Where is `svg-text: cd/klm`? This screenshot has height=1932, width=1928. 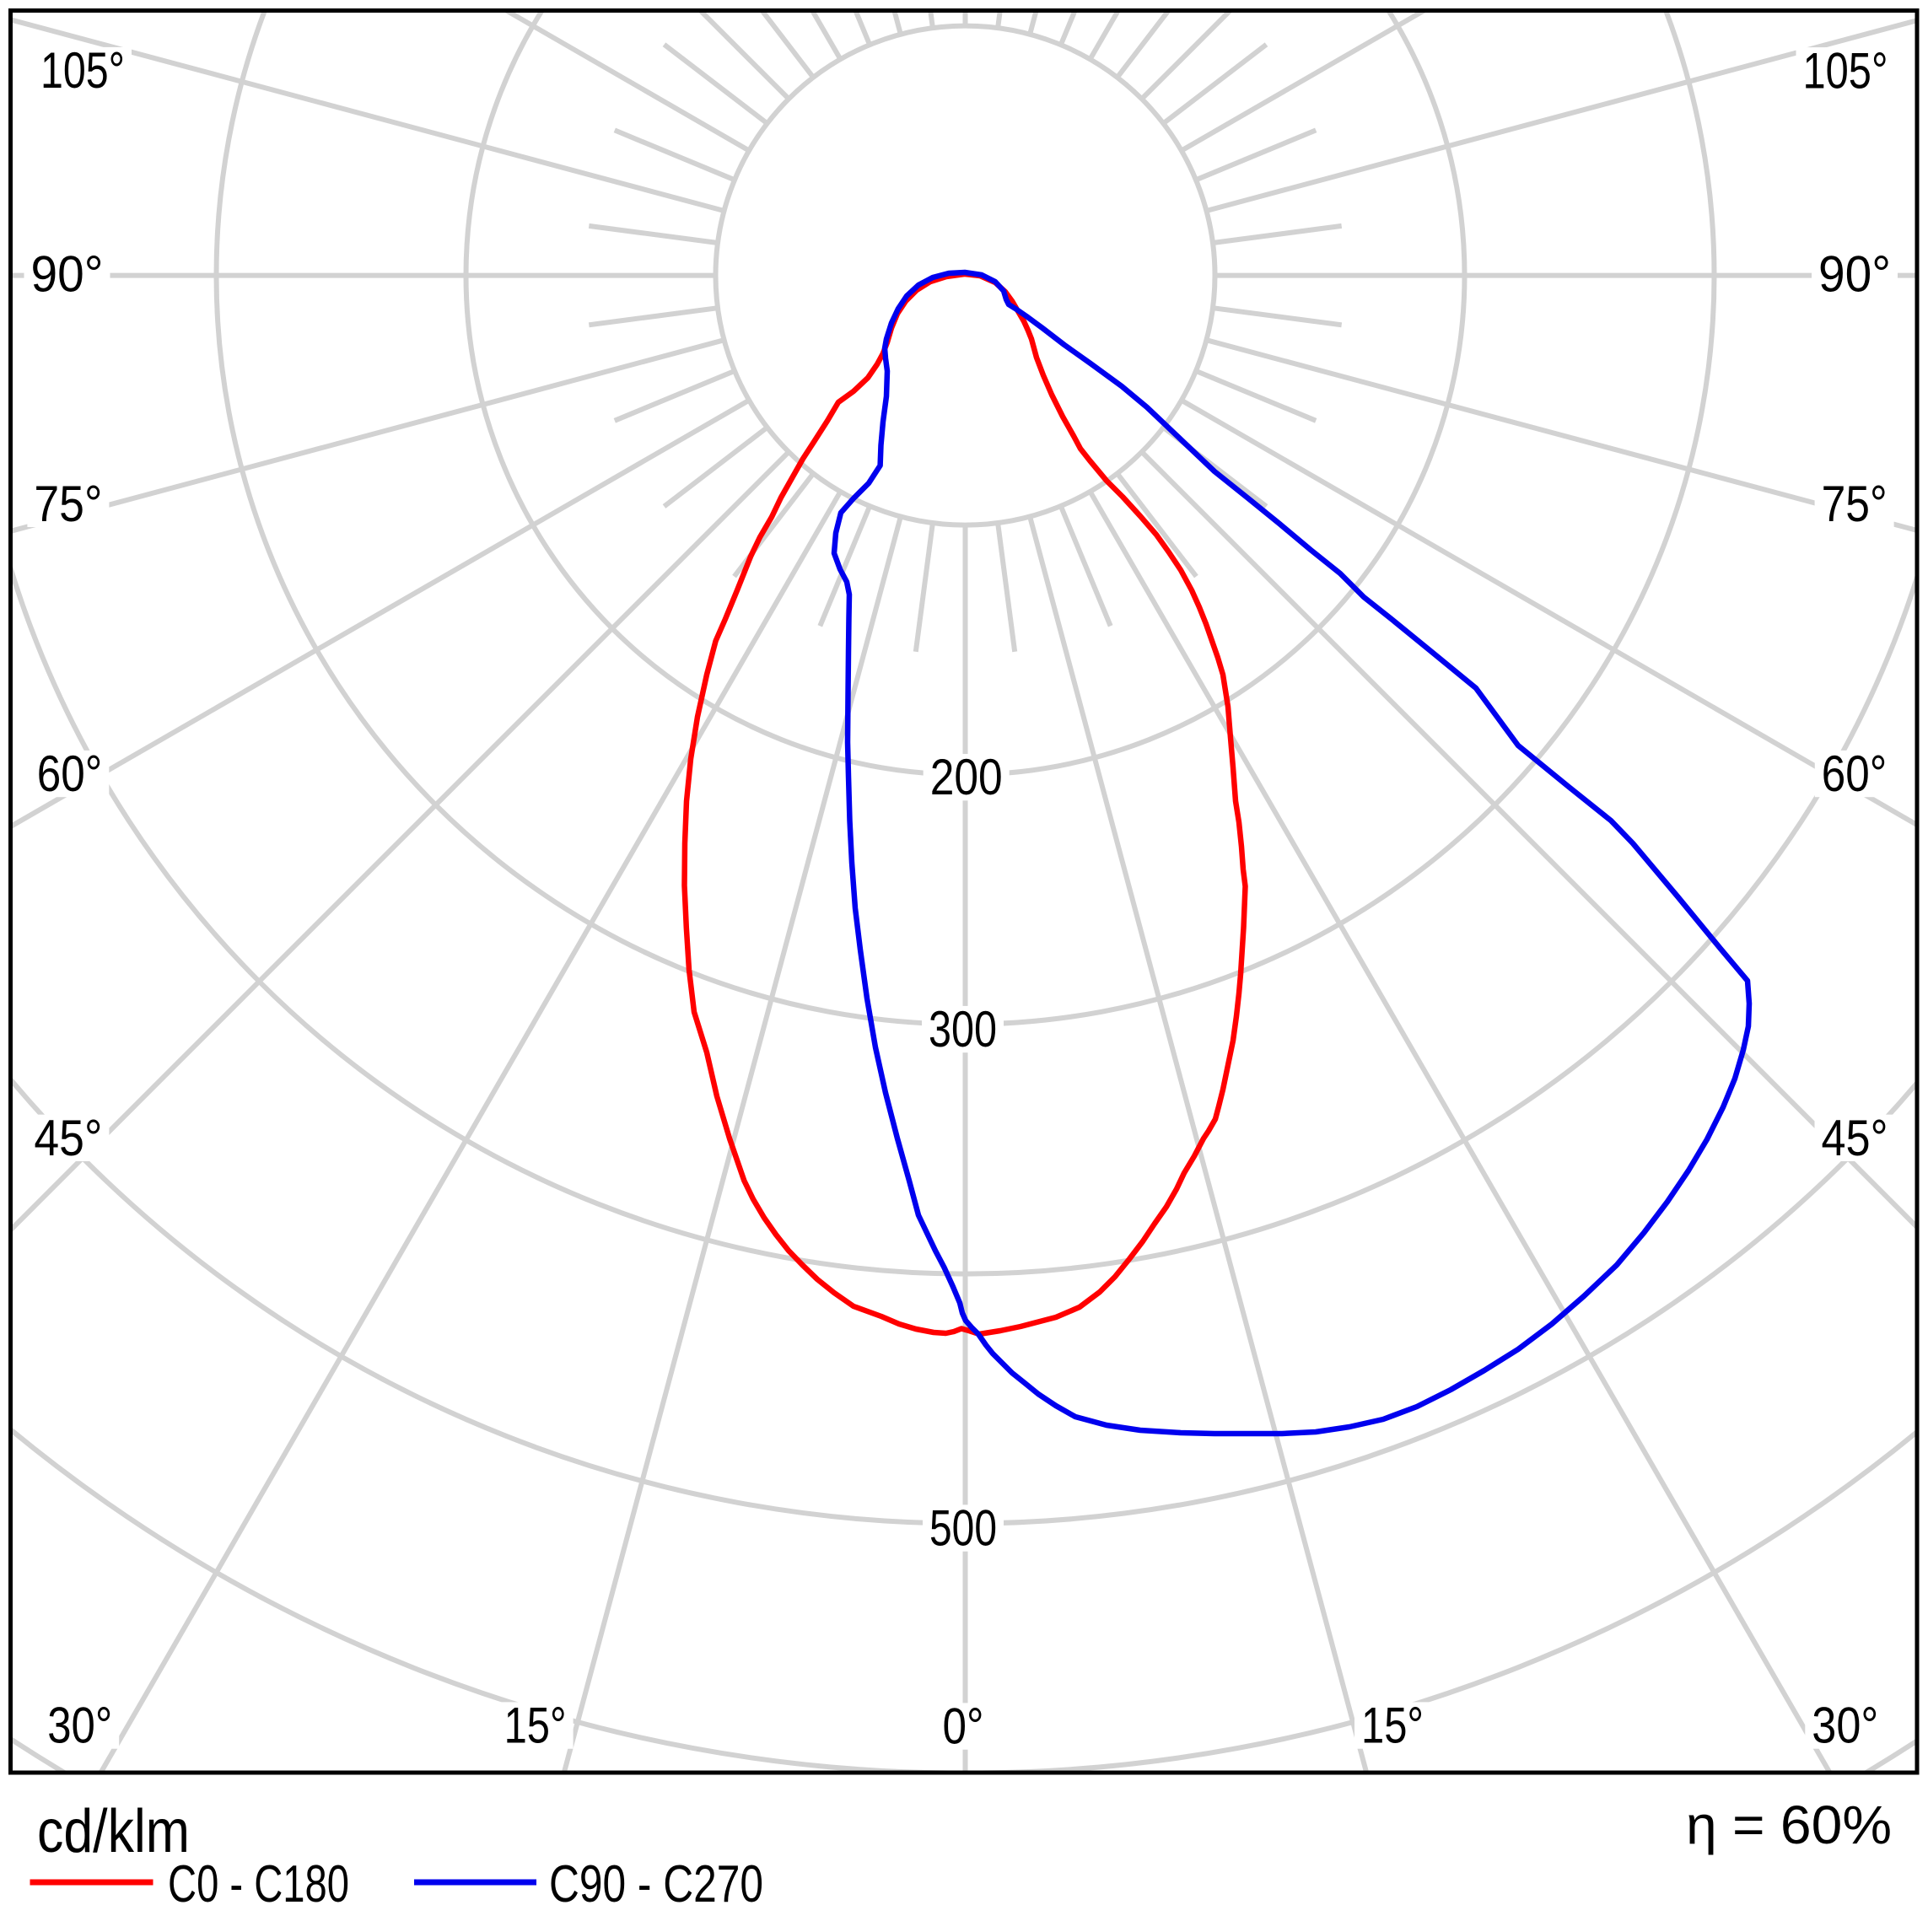
svg-text: cd/klm is located at coordinates (114, 1832).